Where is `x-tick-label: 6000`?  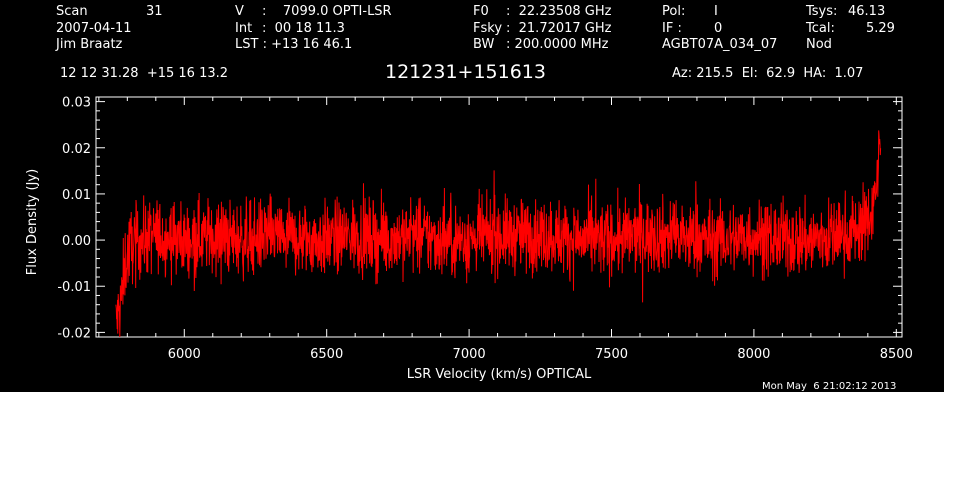
x-tick-label: 6000 is located at coordinates (184, 354).